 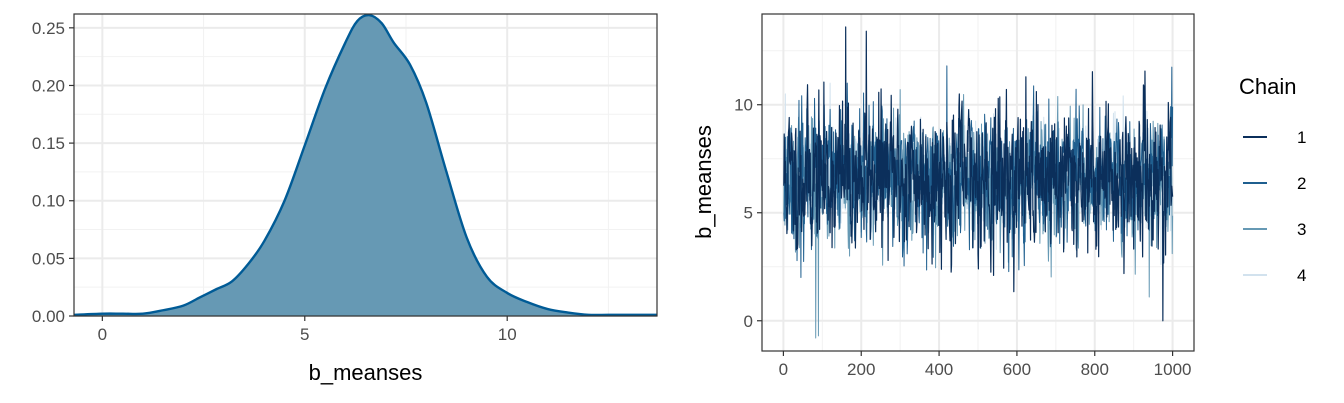 I want to click on legend: Chain 1 2 3 4, so click(x=1272, y=179).